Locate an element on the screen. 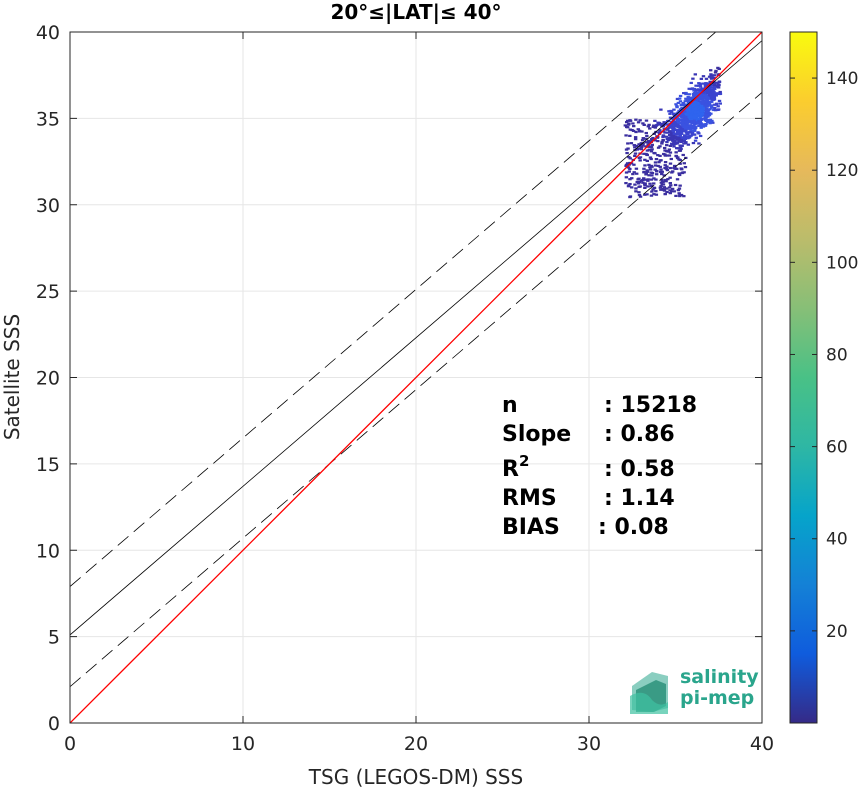 The image size is (865, 789). logo-text-line1: salinity is located at coordinates (719, 677).